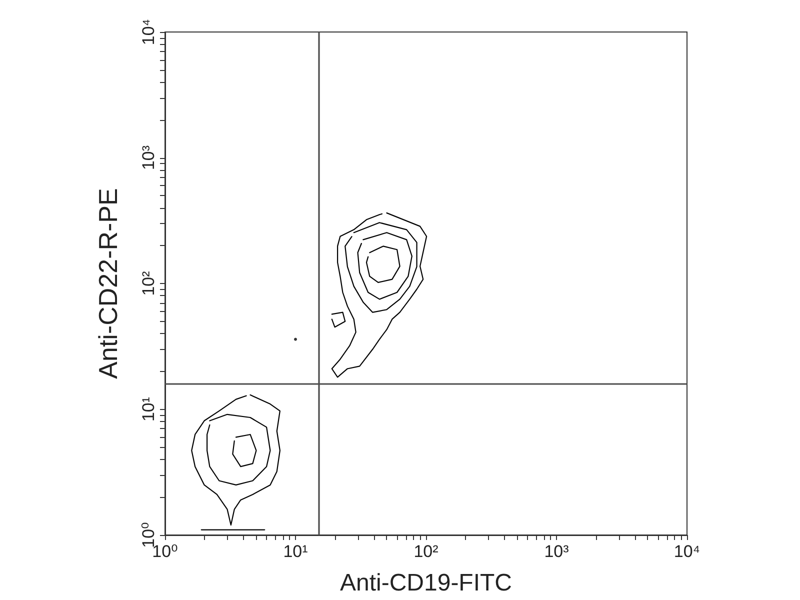 This screenshot has width=800, height=600. I want to click on y-tick-label: 10⁴, so click(148, 32).